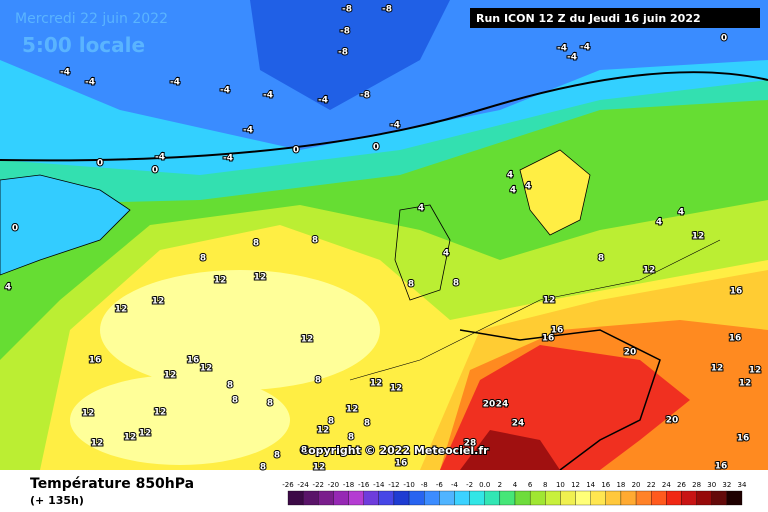  Describe the element at coordinates (620, 485) in the screenshot. I see `colorbar-tick: 18` at that location.